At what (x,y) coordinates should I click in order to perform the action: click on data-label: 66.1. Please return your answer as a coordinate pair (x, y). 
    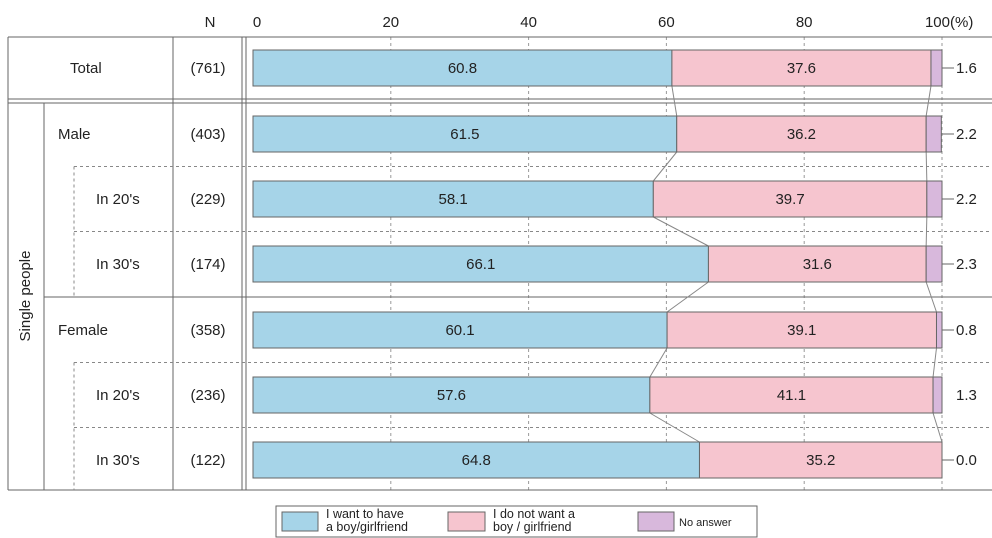
    Looking at the image, I should click on (480, 264).